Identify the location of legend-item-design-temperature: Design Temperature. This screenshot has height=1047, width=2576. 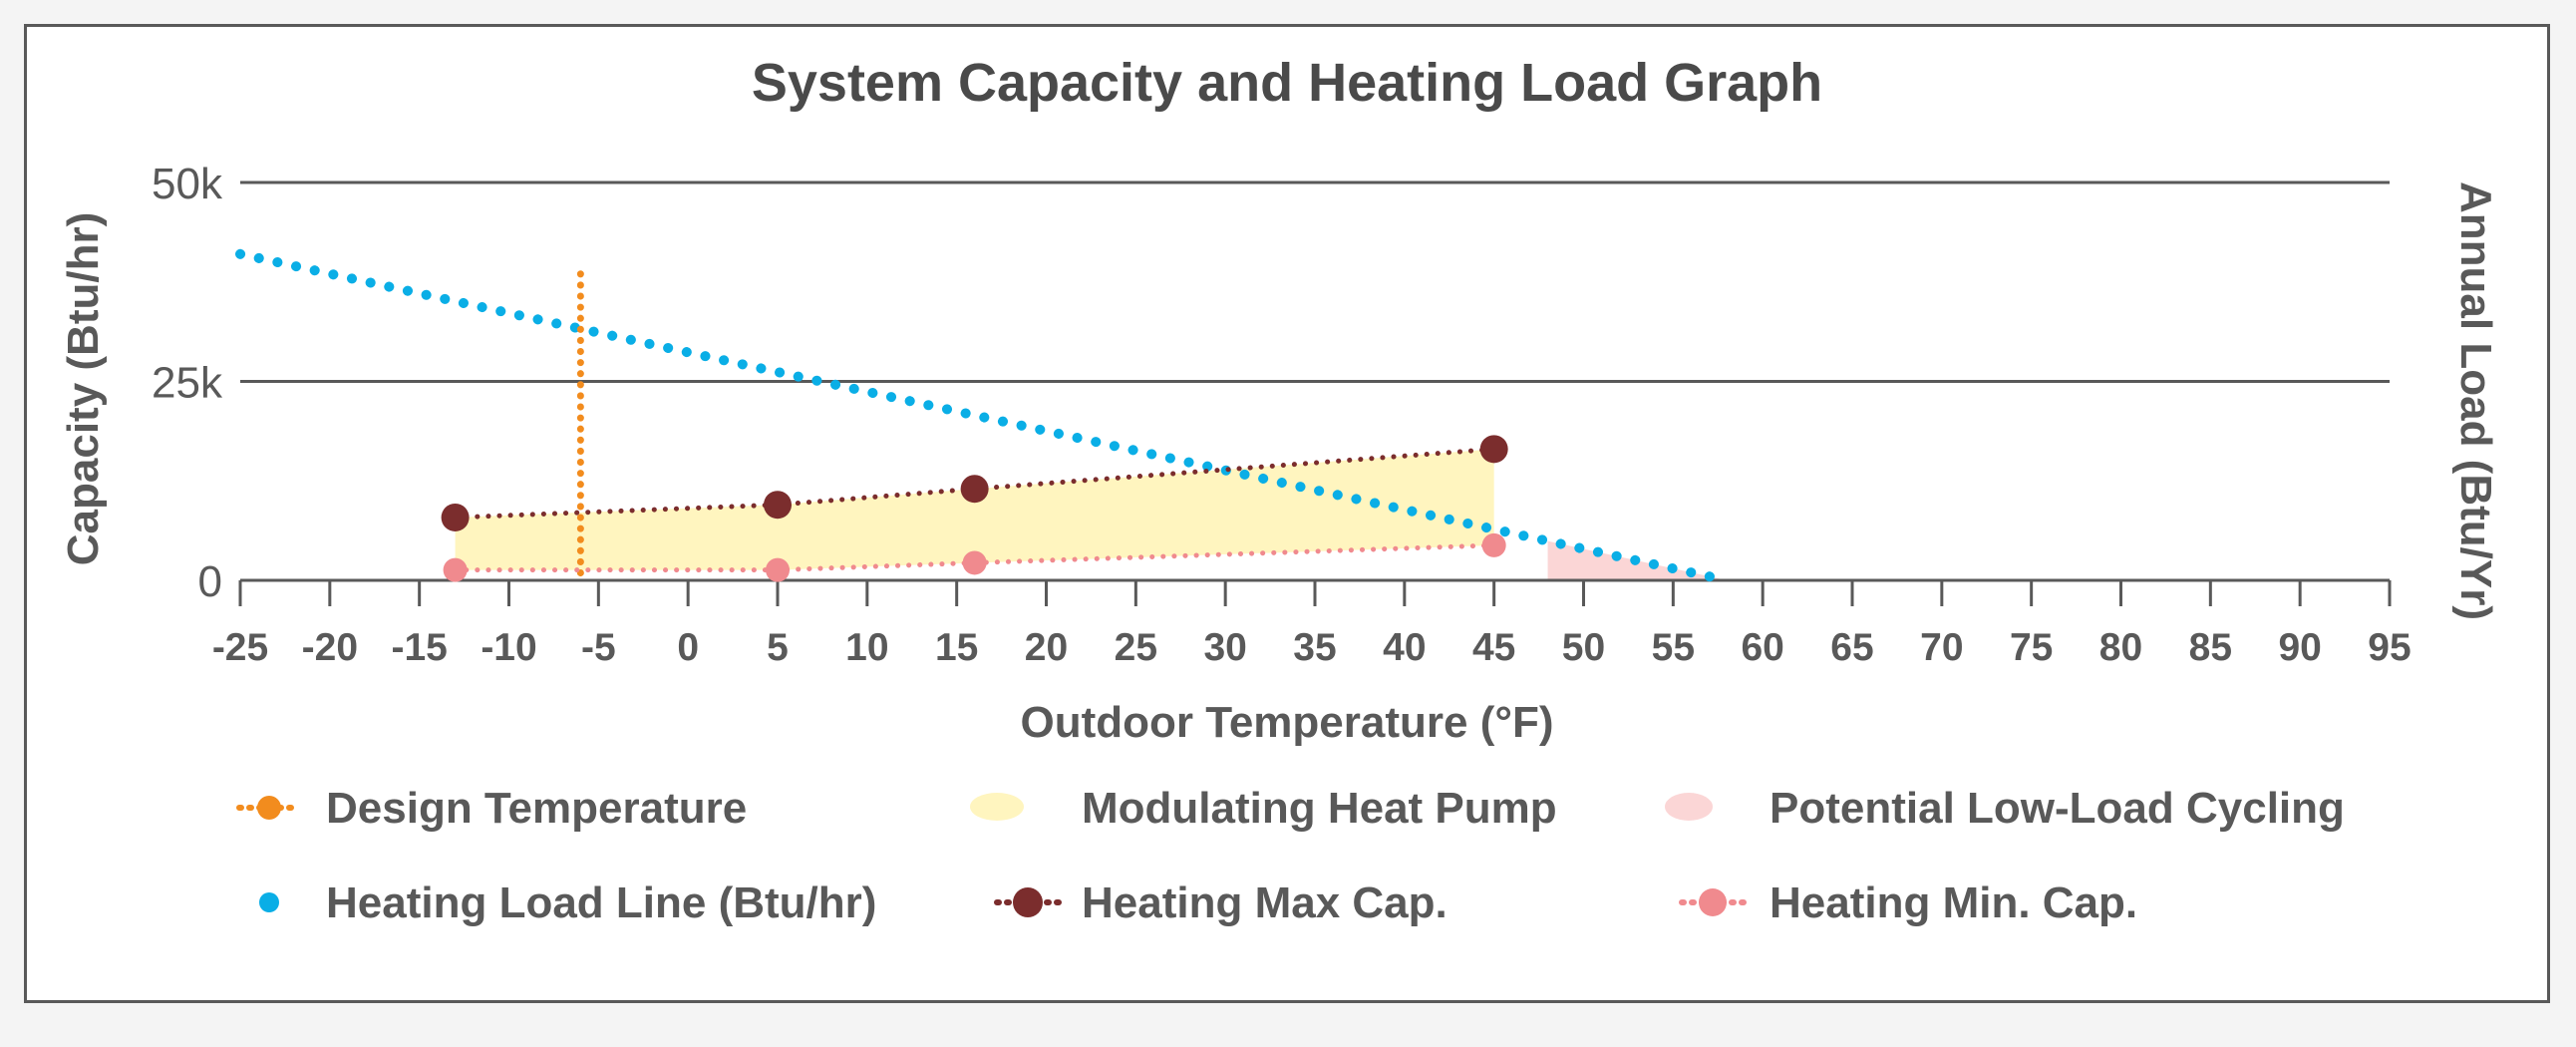
(491, 808).